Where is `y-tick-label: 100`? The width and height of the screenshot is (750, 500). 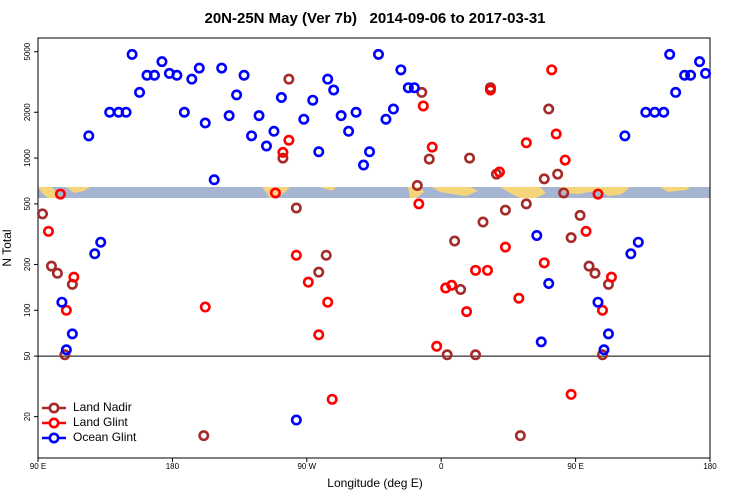 y-tick-label: 100 is located at coordinates (27, 310).